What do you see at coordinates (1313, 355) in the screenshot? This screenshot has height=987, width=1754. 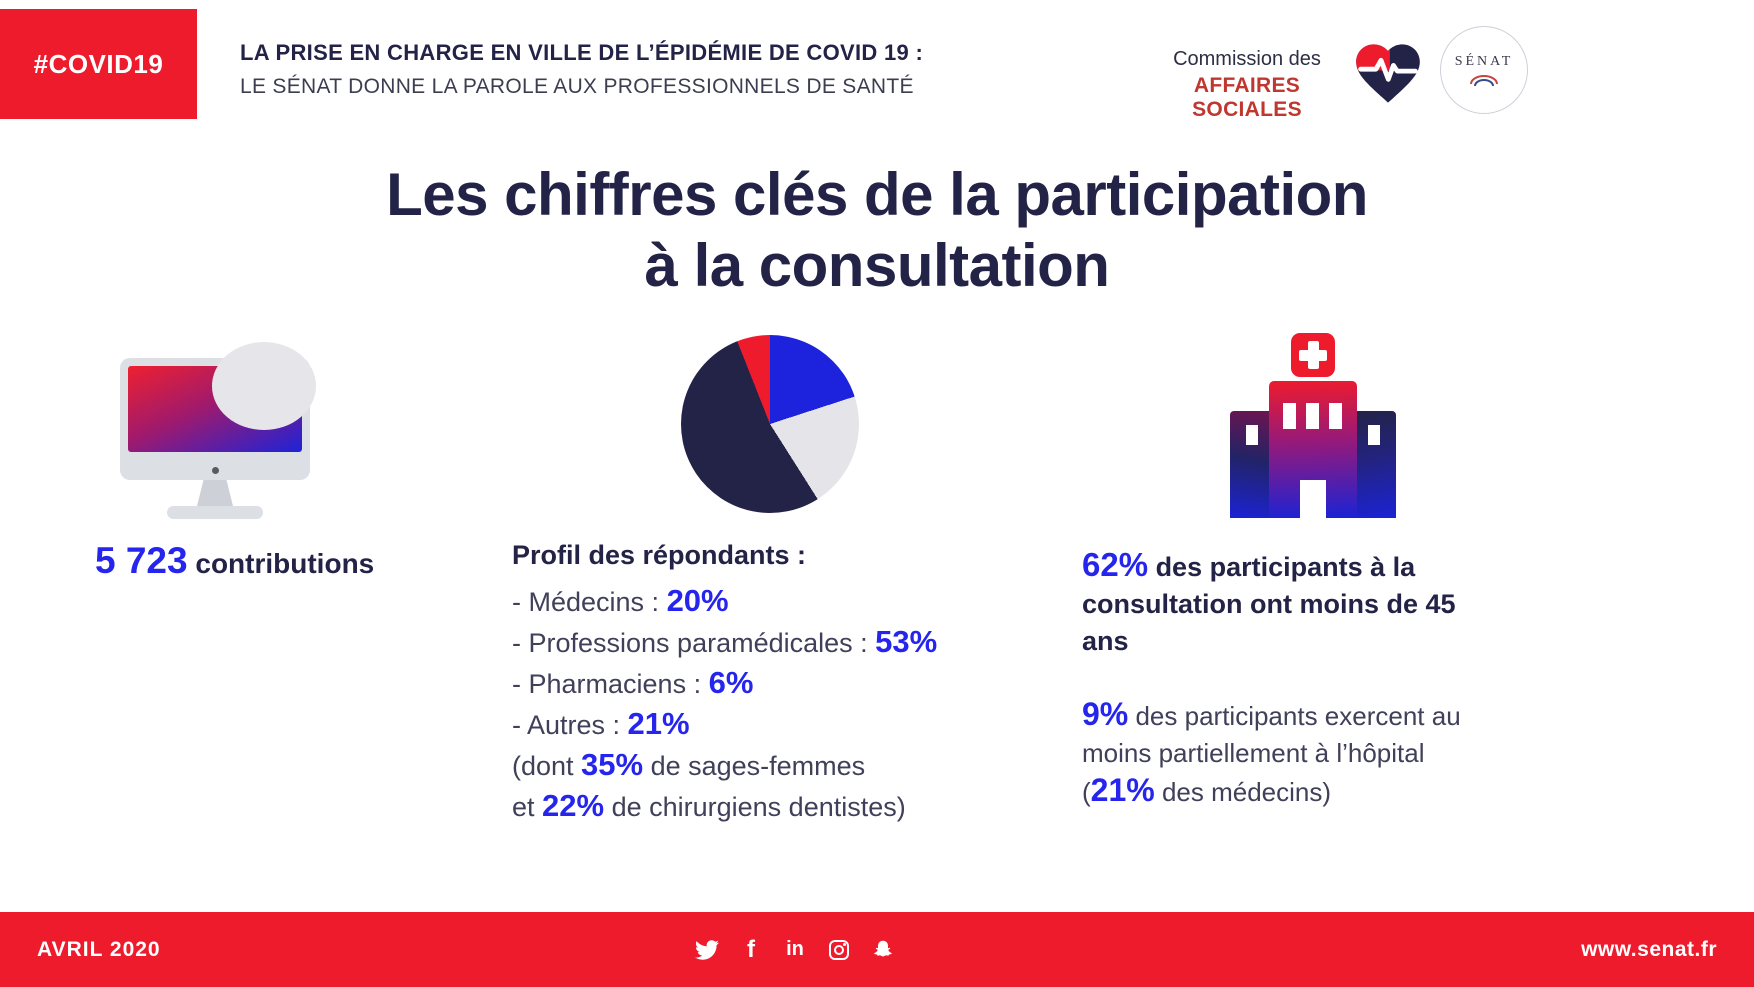 I see `hospital-cross-sign` at bounding box center [1313, 355].